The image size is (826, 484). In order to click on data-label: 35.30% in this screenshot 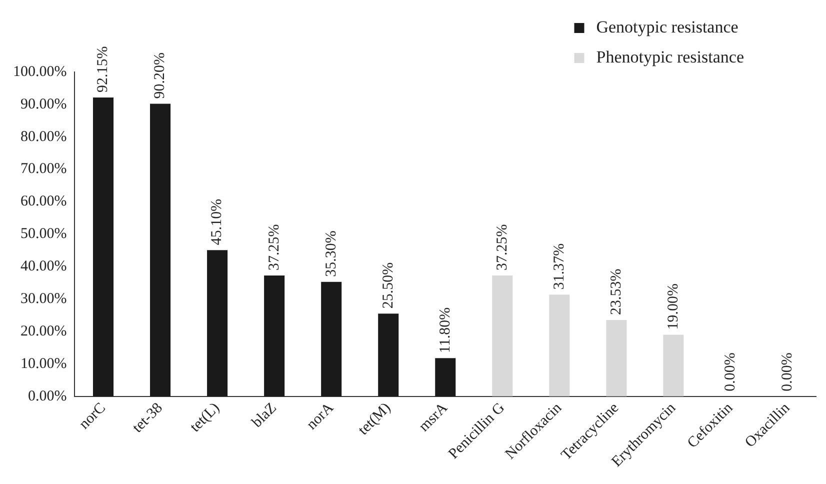, I will do `click(331, 253)`.